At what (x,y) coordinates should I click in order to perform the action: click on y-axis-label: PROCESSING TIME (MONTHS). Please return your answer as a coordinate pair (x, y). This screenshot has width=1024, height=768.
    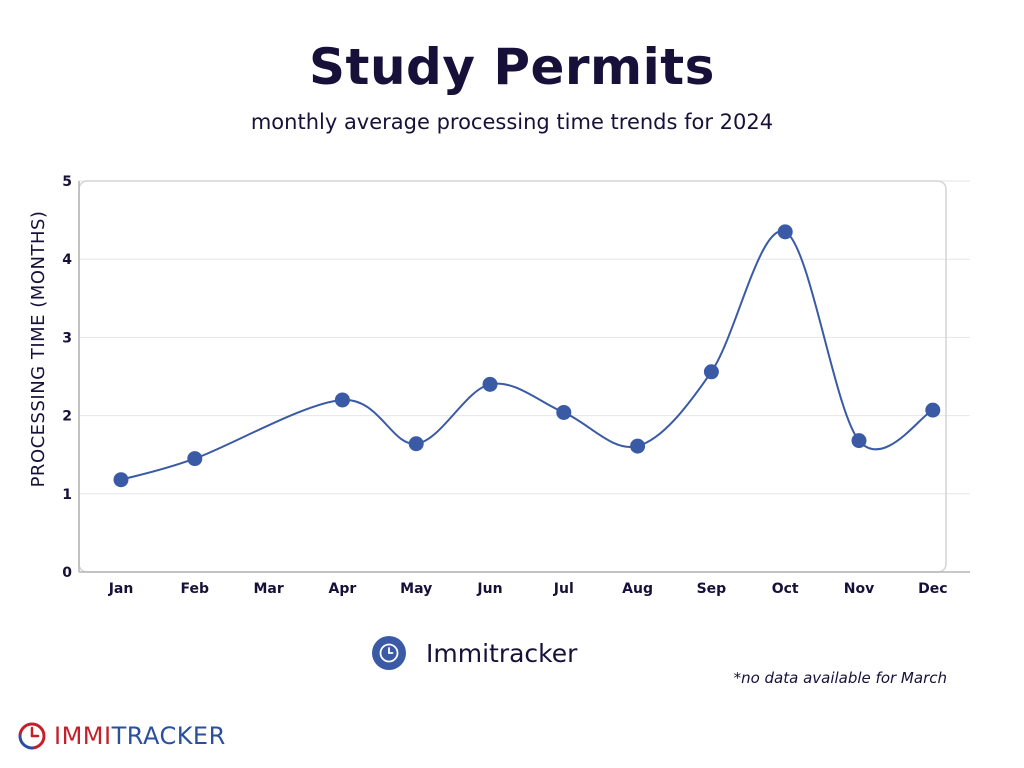
    Looking at the image, I should click on (38, 349).